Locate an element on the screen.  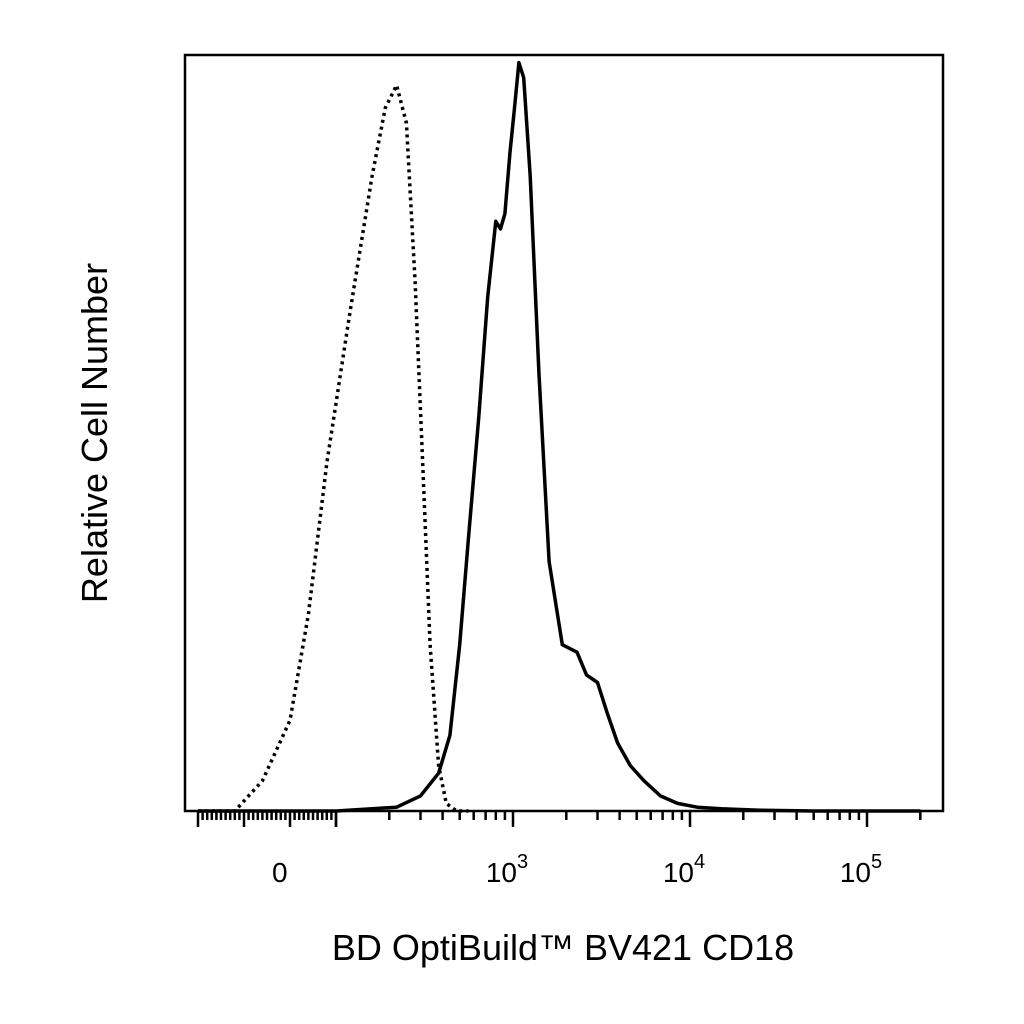
x-tick-label: 0 is located at coordinates (280, 872).